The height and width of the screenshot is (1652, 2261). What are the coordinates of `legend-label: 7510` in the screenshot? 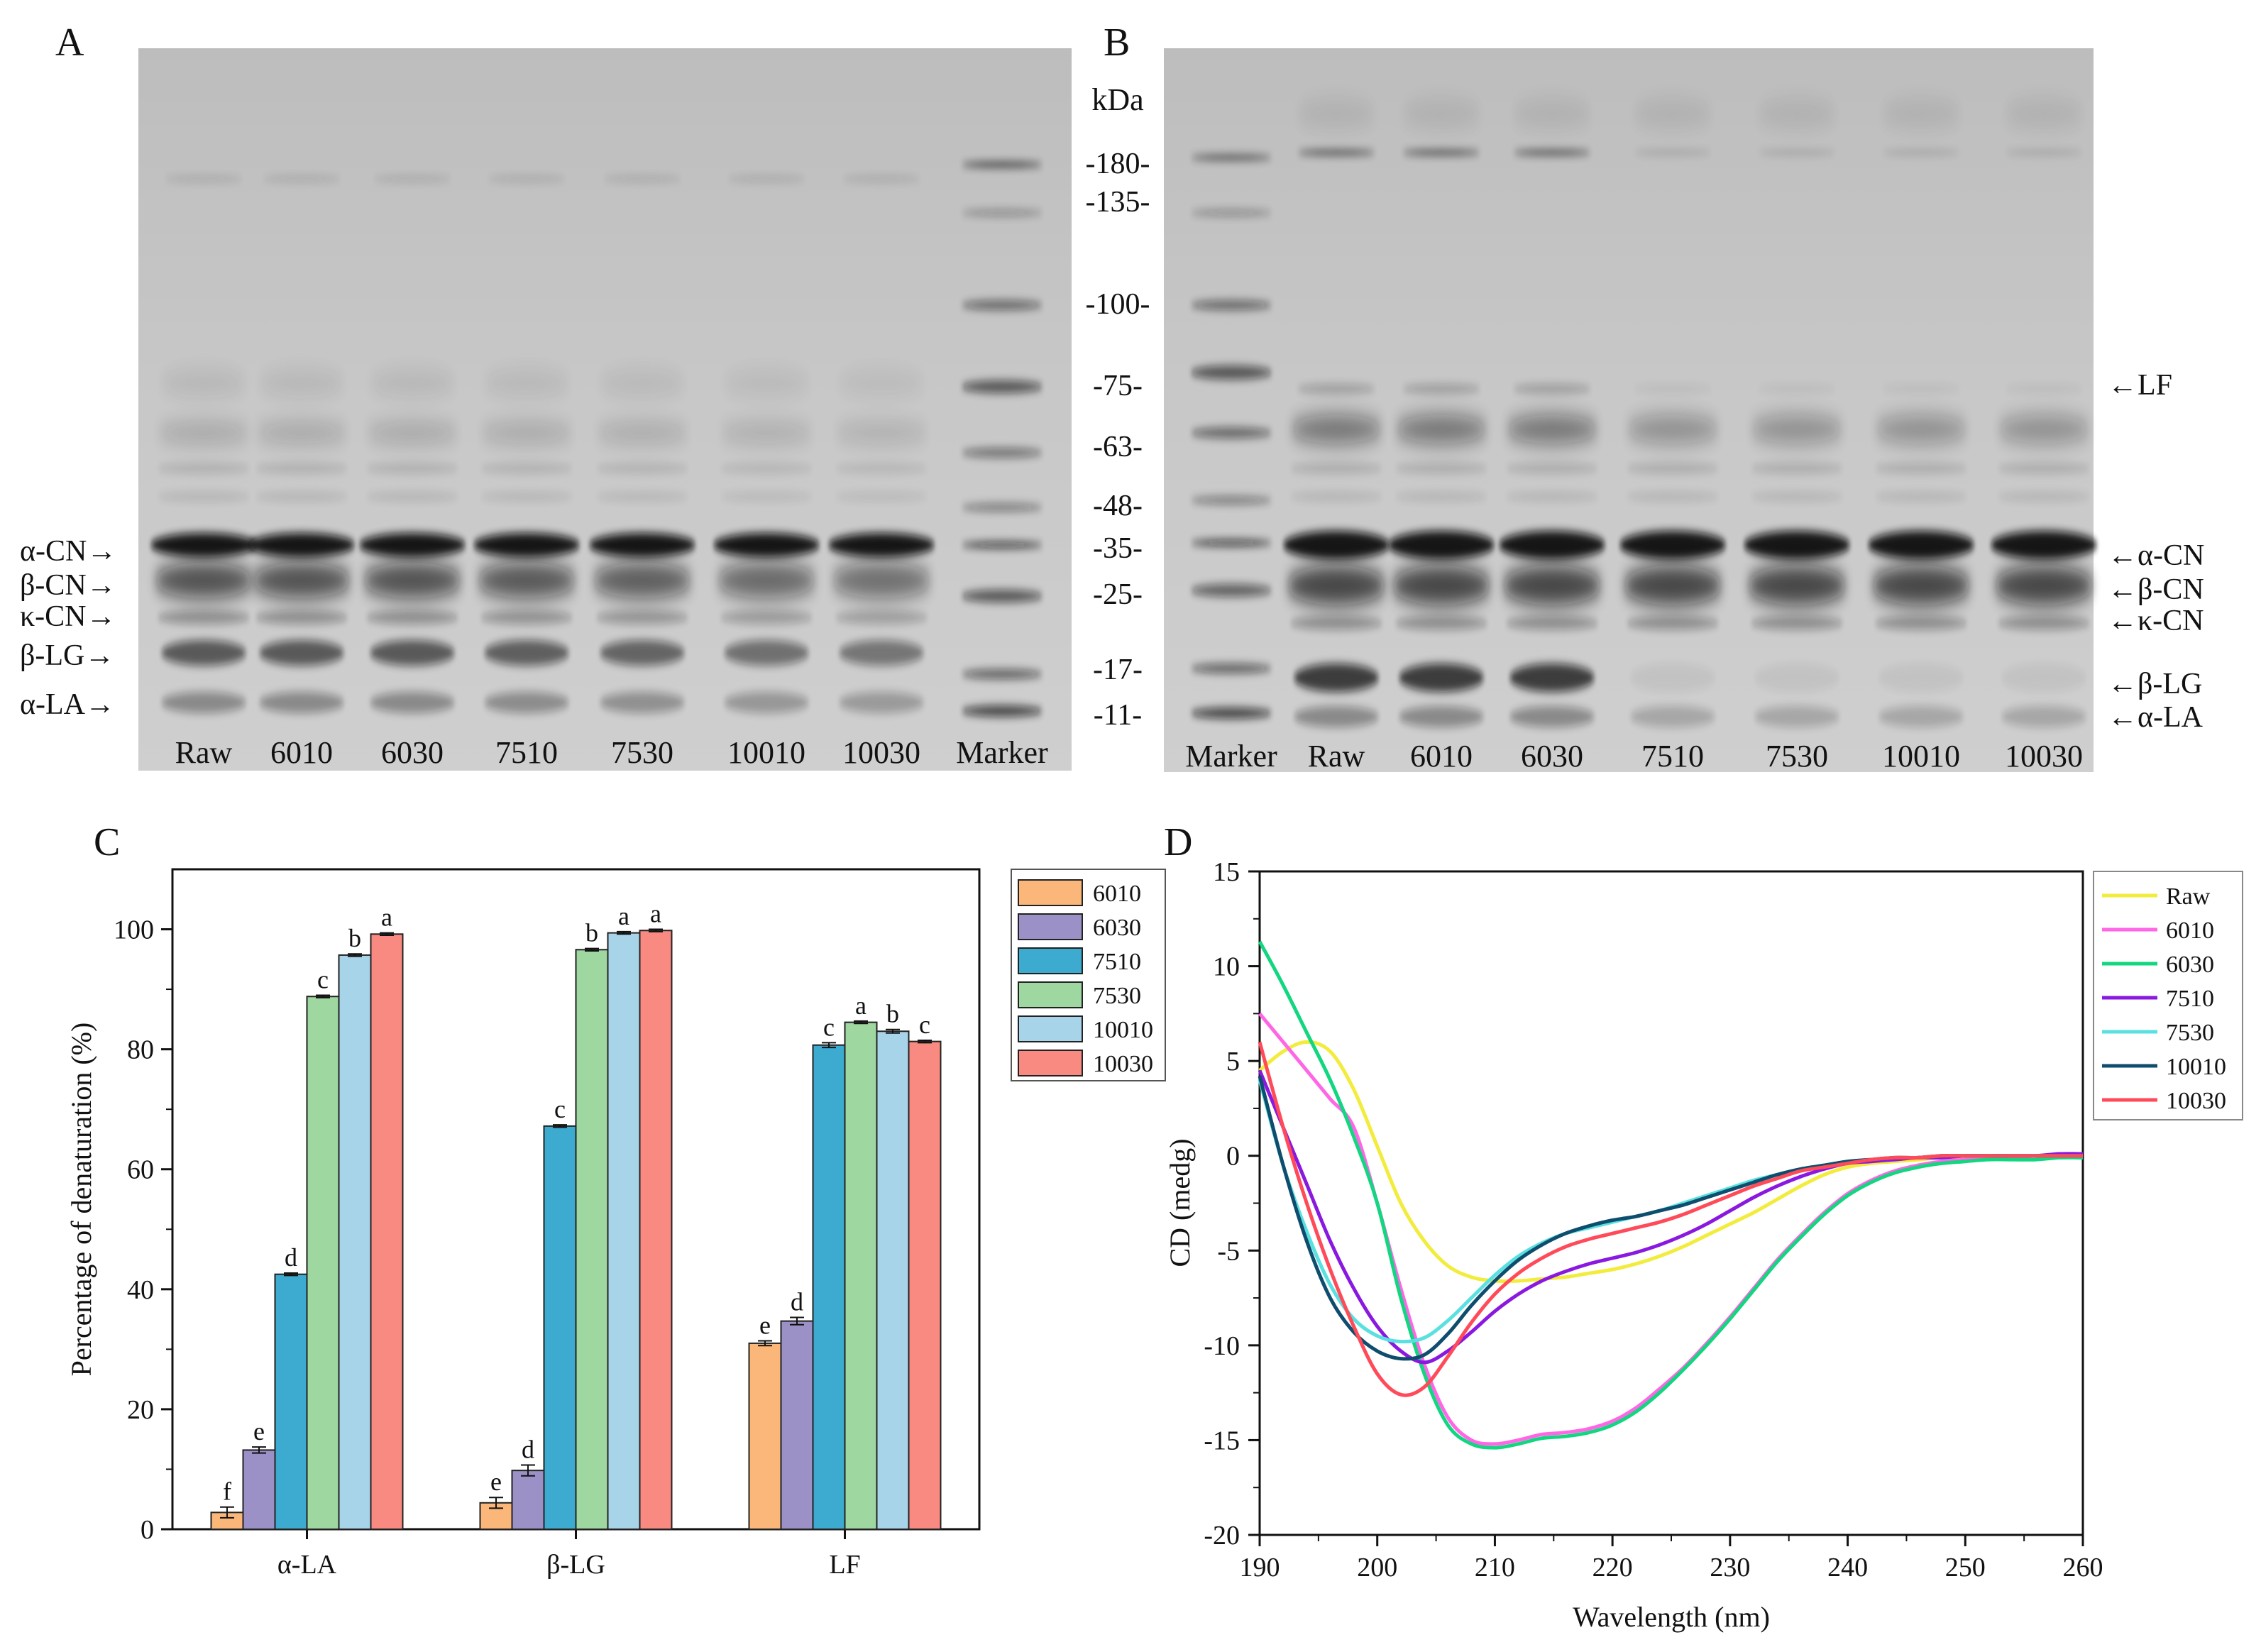 It's located at (2190, 999).